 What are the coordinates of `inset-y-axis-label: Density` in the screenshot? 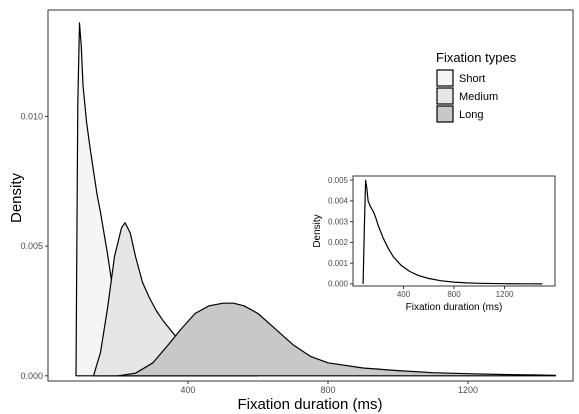 It's located at (317, 230).